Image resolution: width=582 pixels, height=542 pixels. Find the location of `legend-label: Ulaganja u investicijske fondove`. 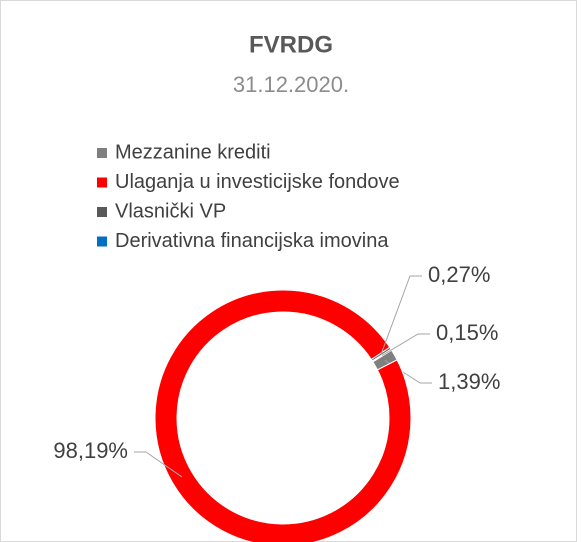

legend-label: Ulaganja u investicijske fondove is located at coordinates (257, 182).